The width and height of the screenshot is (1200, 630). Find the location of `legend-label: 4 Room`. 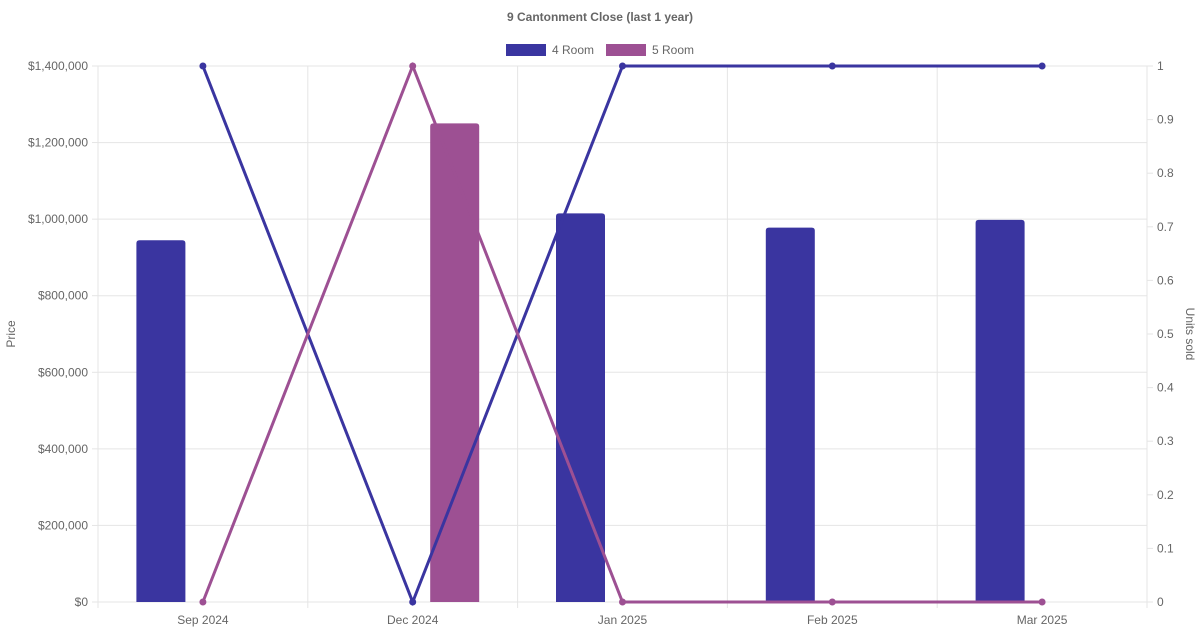

legend-label: 4 Room is located at coordinates (573, 50).